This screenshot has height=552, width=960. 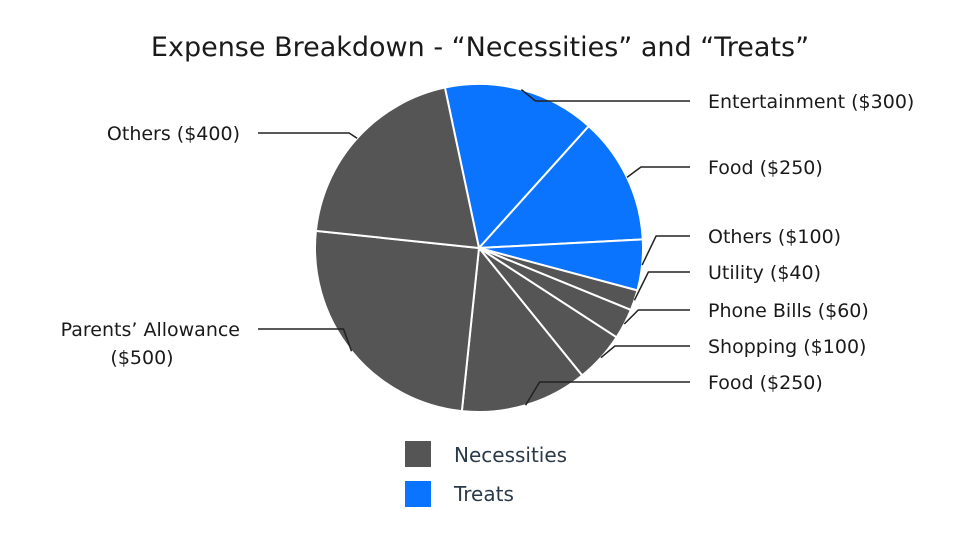 What do you see at coordinates (486, 474) in the screenshot?
I see `legend: Necessities Treats` at bounding box center [486, 474].